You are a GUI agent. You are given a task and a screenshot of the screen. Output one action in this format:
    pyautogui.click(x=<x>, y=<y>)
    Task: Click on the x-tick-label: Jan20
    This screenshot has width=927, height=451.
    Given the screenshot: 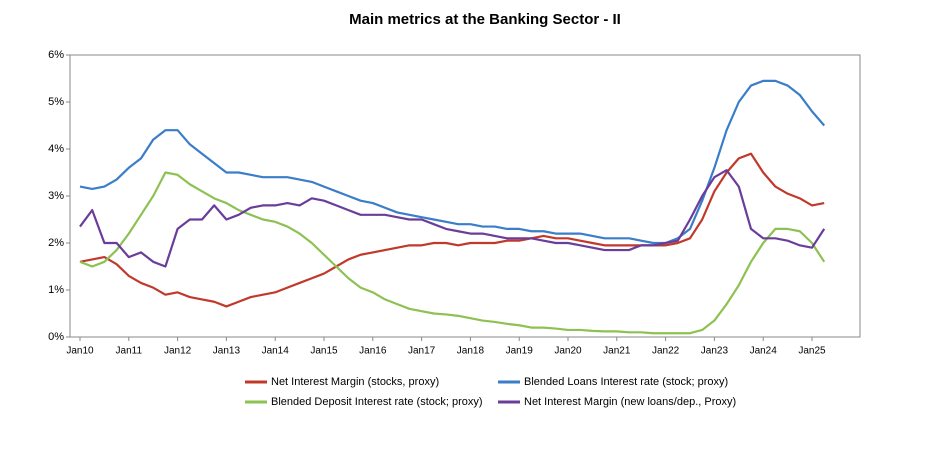 What is the action you would take?
    pyautogui.click(x=568, y=351)
    